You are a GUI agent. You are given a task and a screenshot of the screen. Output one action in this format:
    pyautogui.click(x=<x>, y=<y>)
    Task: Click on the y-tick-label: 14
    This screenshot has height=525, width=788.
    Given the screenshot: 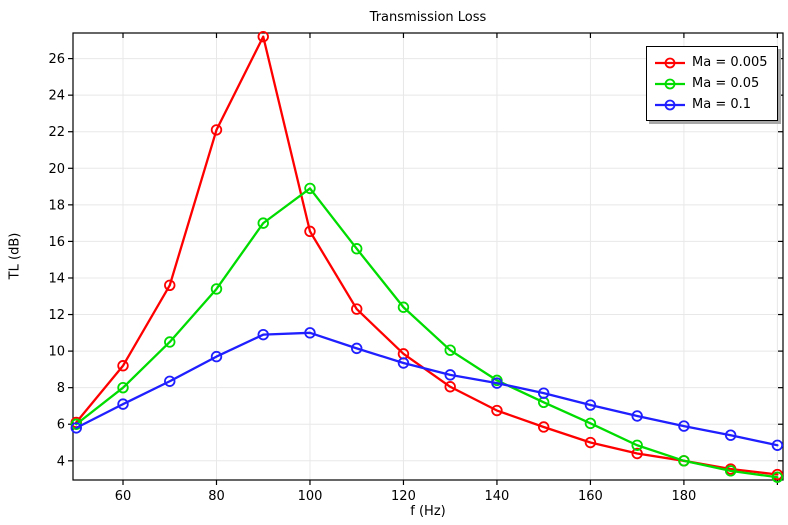 What is the action you would take?
    pyautogui.click(x=56, y=278)
    